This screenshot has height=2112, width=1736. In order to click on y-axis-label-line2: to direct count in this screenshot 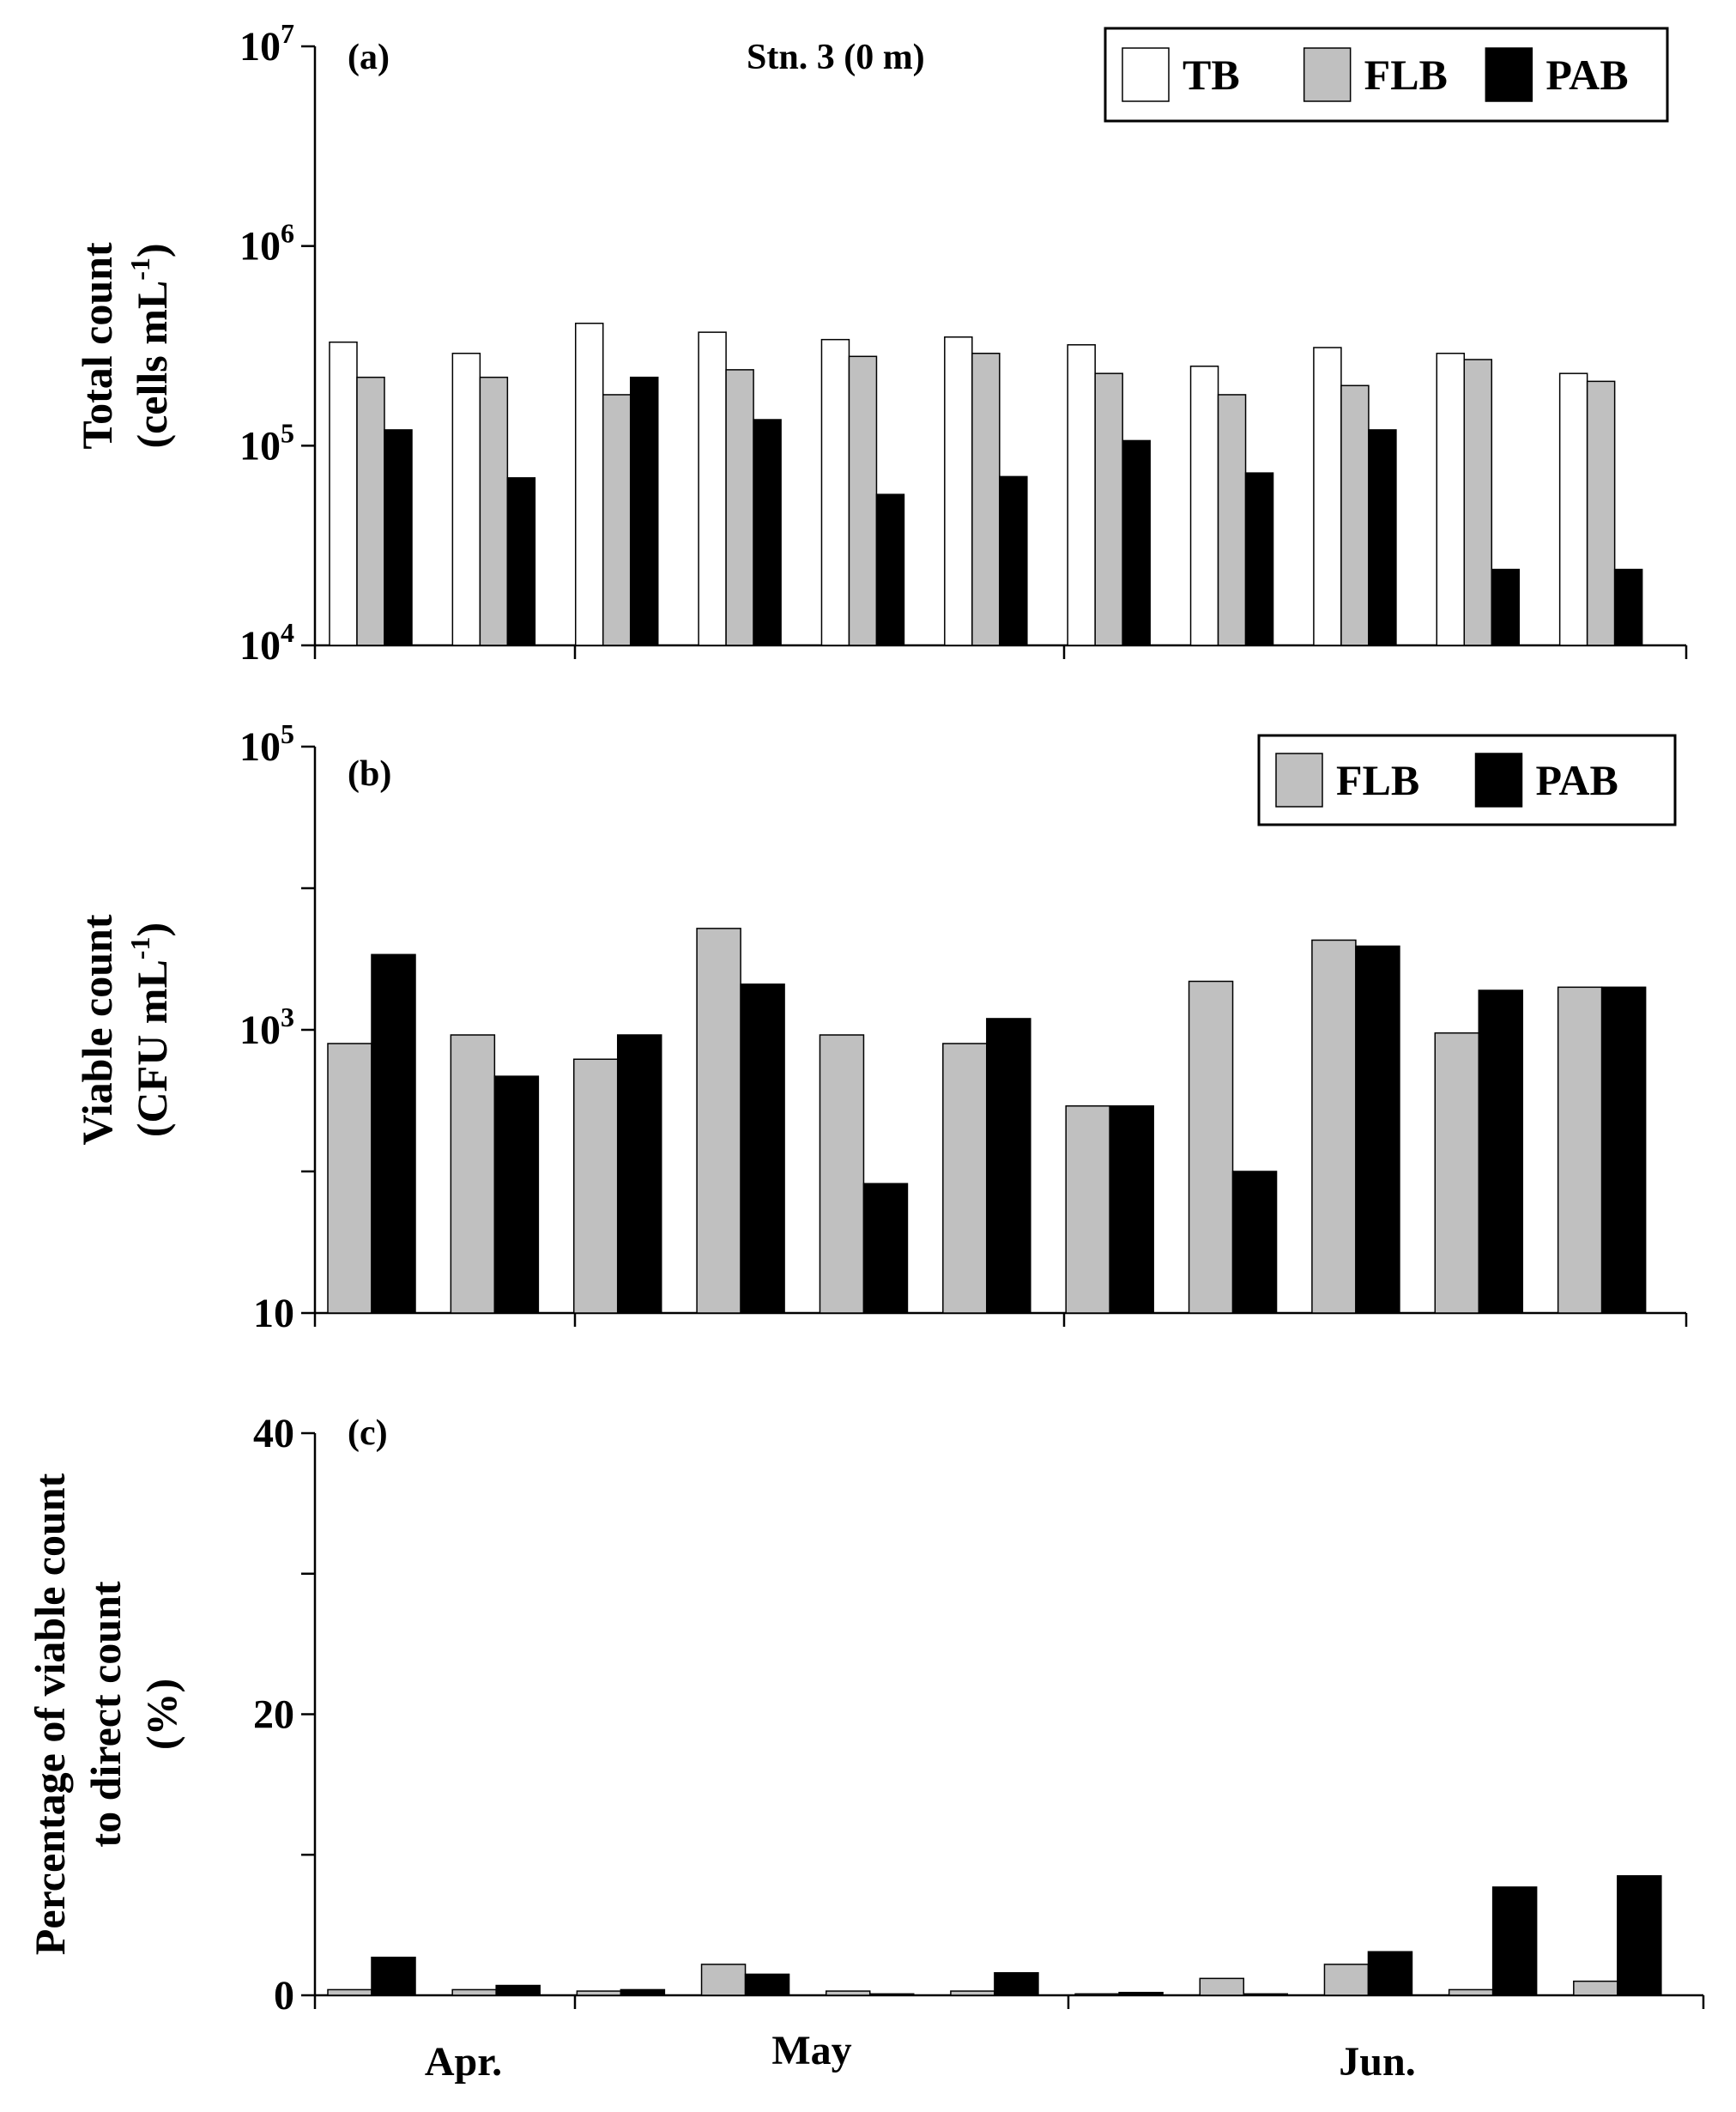, I will do `click(106, 1714)`.